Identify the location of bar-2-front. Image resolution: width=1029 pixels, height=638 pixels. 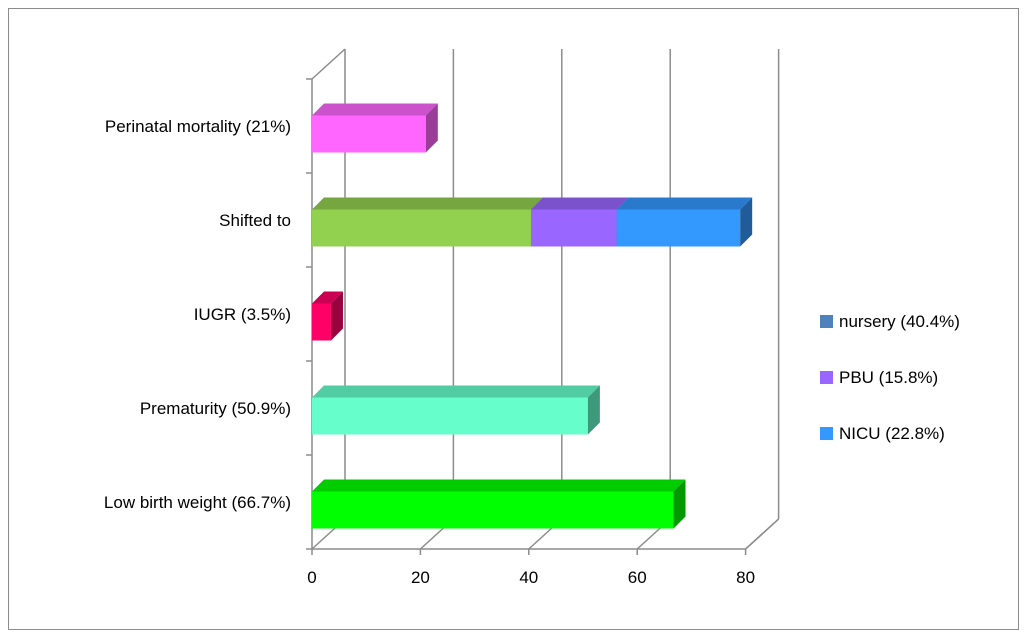
(321, 322).